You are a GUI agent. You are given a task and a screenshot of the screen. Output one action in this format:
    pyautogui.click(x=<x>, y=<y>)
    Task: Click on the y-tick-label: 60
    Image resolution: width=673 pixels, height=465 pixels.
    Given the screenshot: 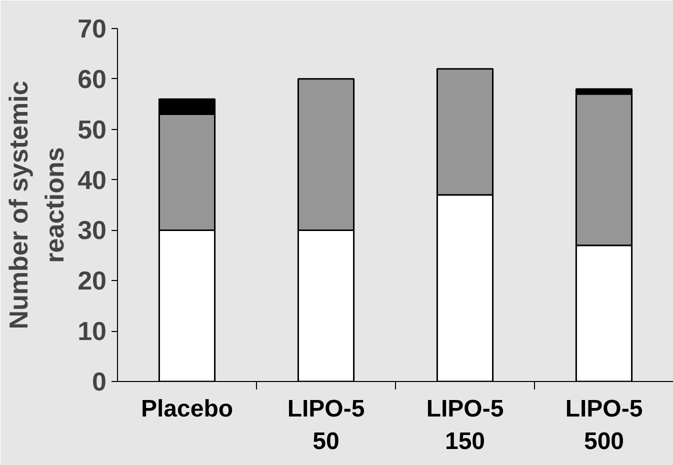 What is the action you would take?
    pyautogui.click(x=92, y=79)
    